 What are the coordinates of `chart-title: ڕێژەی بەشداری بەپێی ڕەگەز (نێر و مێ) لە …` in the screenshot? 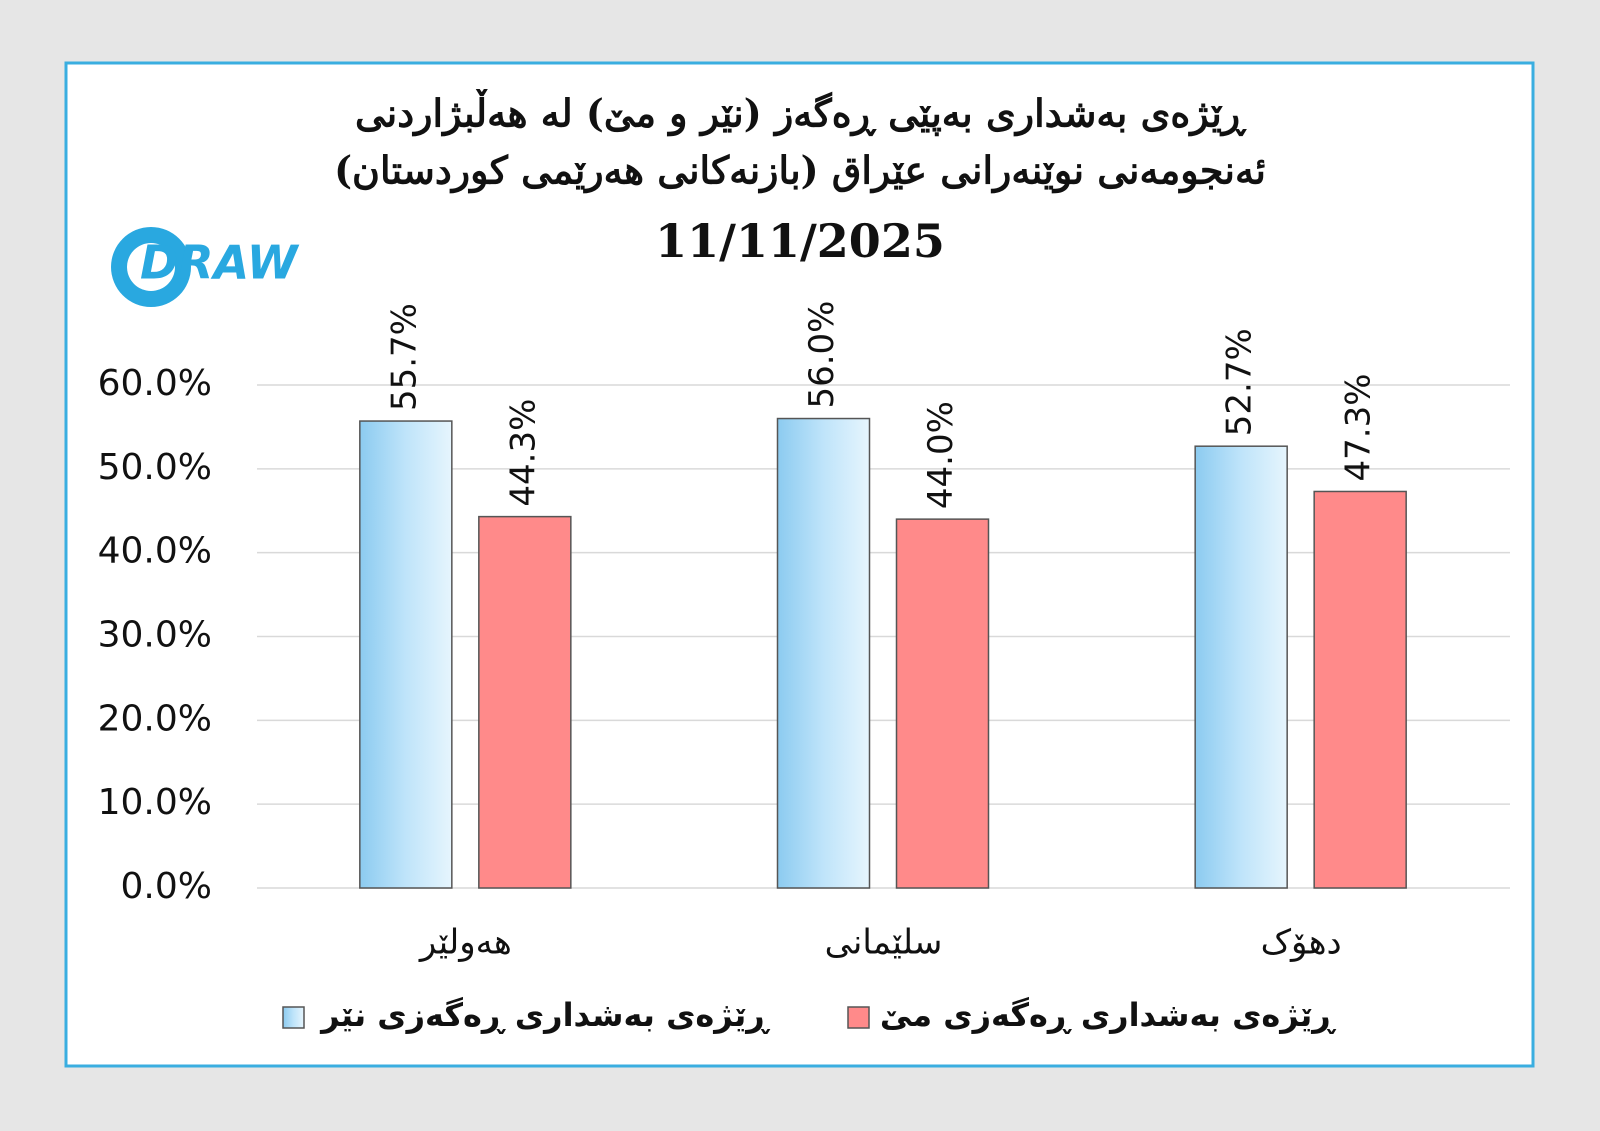 It's located at (801, 113).